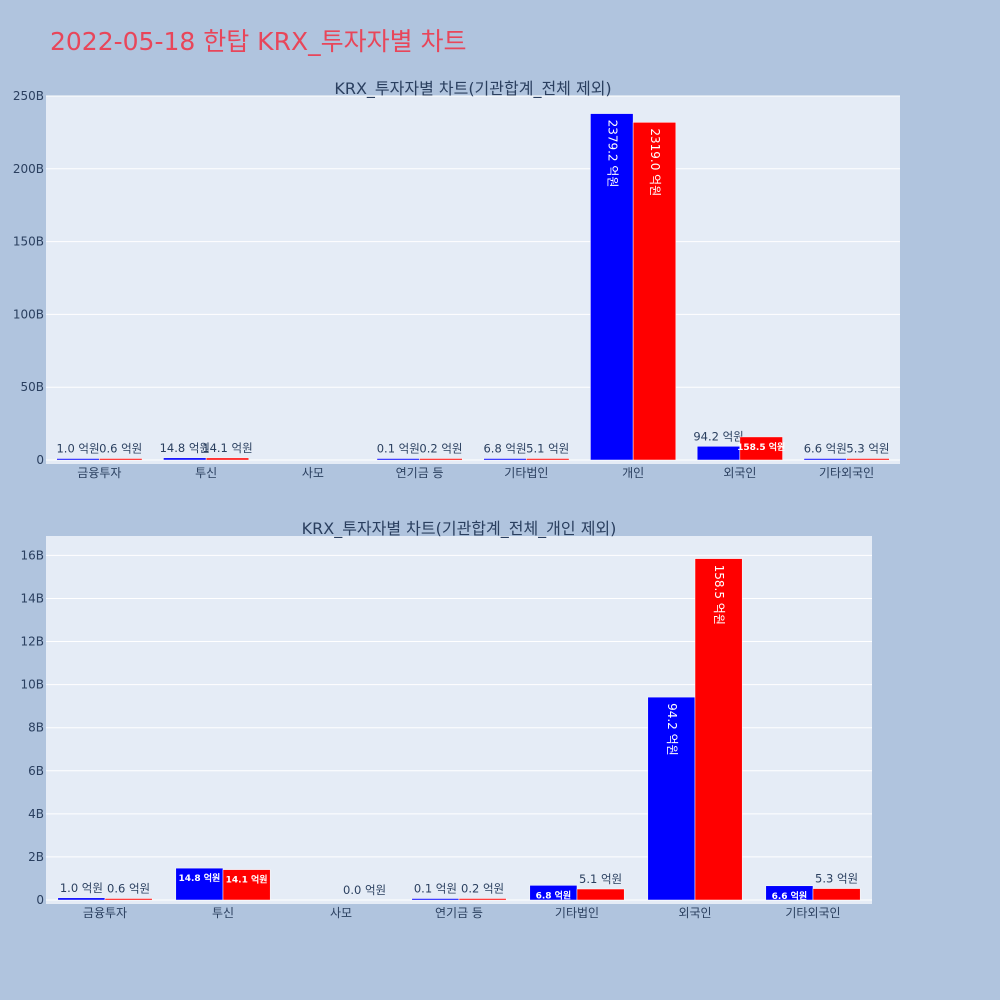 The height and width of the screenshot is (1000, 1000). What do you see at coordinates (32, 555) in the screenshot?
I see `y-tick-label: 16B` at bounding box center [32, 555].